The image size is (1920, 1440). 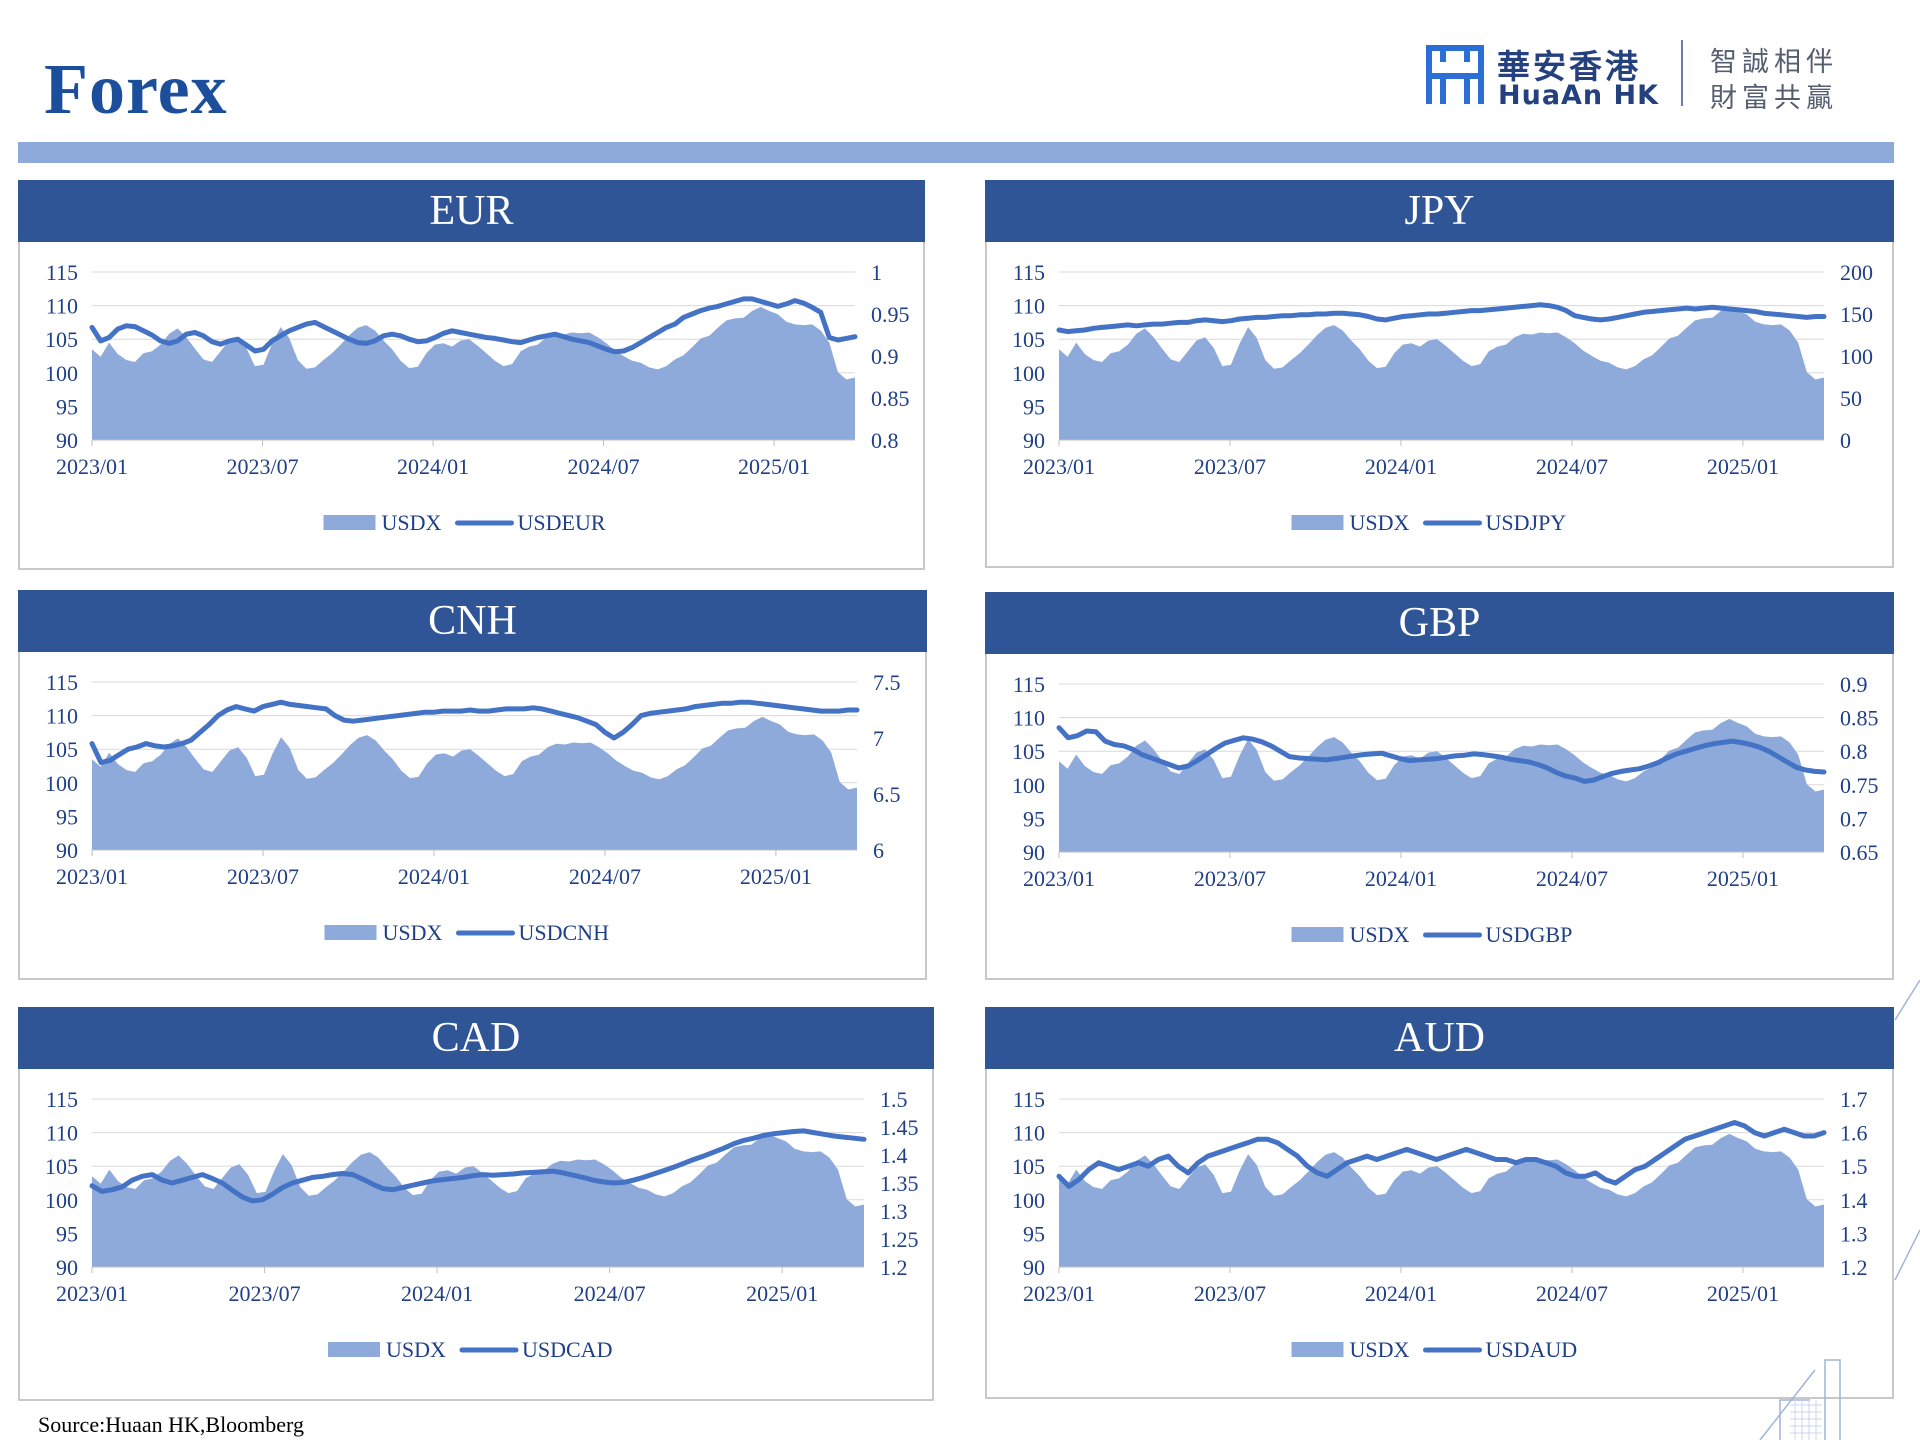 What do you see at coordinates (1774, 62) in the screenshot?
I see `brand-slogan-line1: 智誠相伴` at bounding box center [1774, 62].